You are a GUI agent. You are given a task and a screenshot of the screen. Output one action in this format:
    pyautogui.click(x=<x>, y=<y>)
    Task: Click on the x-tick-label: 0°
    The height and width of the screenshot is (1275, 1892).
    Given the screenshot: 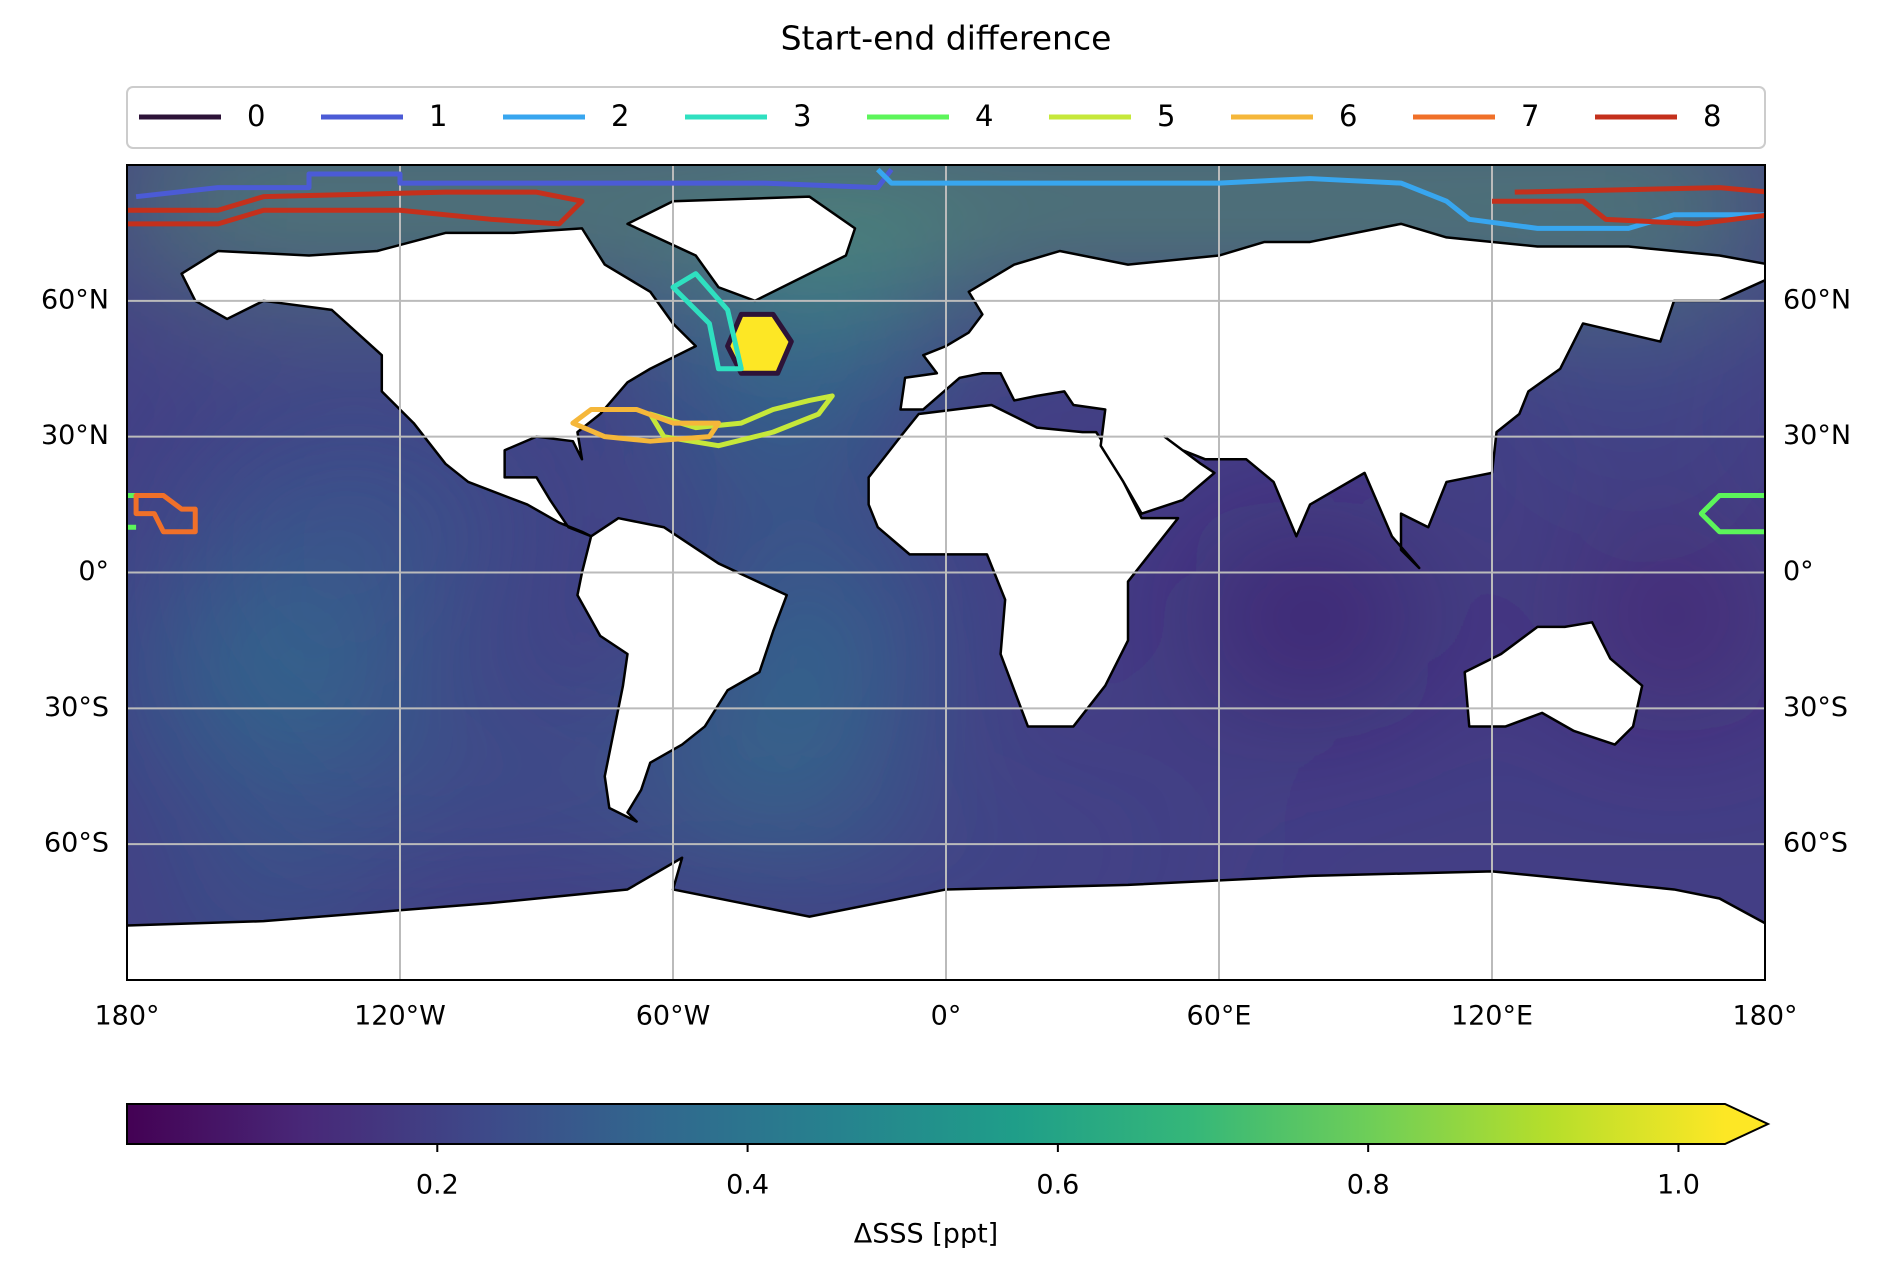 What is the action you would take?
    pyautogui.click(x=946, y=1016)
    